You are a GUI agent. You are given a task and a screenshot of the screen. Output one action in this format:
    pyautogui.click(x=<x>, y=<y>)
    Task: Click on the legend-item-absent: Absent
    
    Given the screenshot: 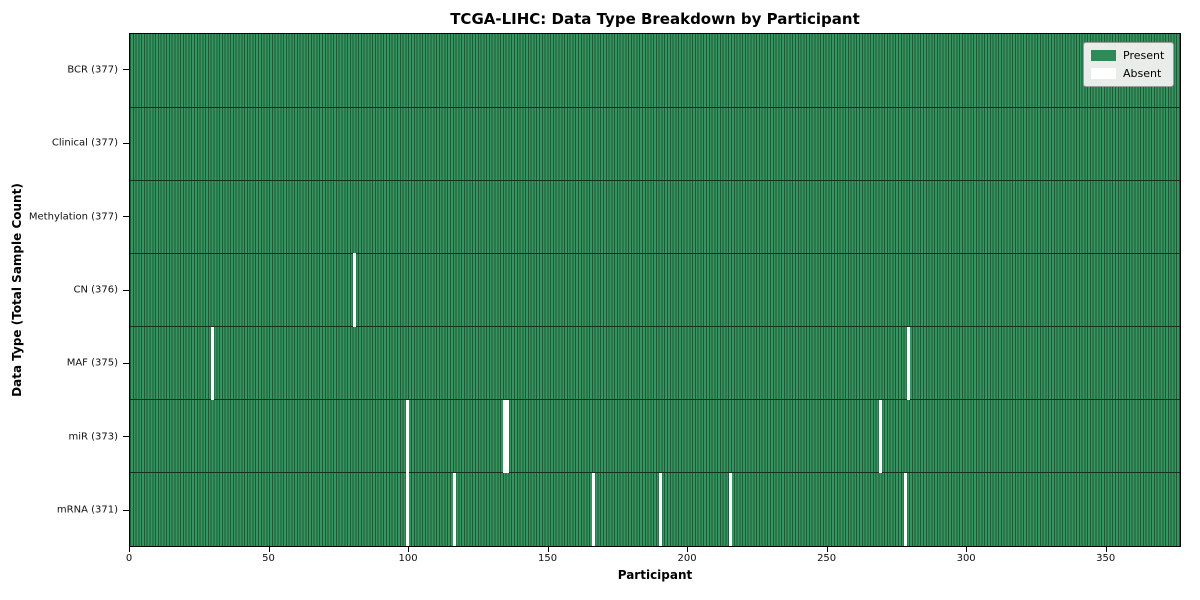 What is the action you would take?
    pyautogui.click(x=1127, y=73)
    